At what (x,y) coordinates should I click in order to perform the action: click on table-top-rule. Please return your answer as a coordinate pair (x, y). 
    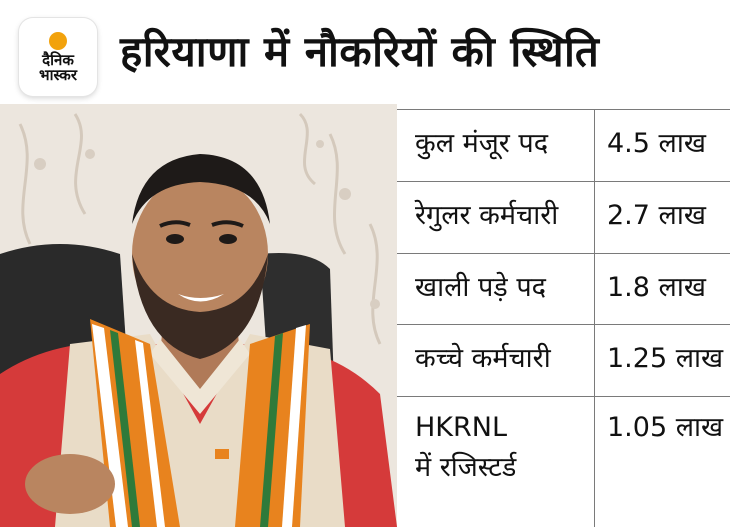
    Looking at the image, I should click on (563, 109).